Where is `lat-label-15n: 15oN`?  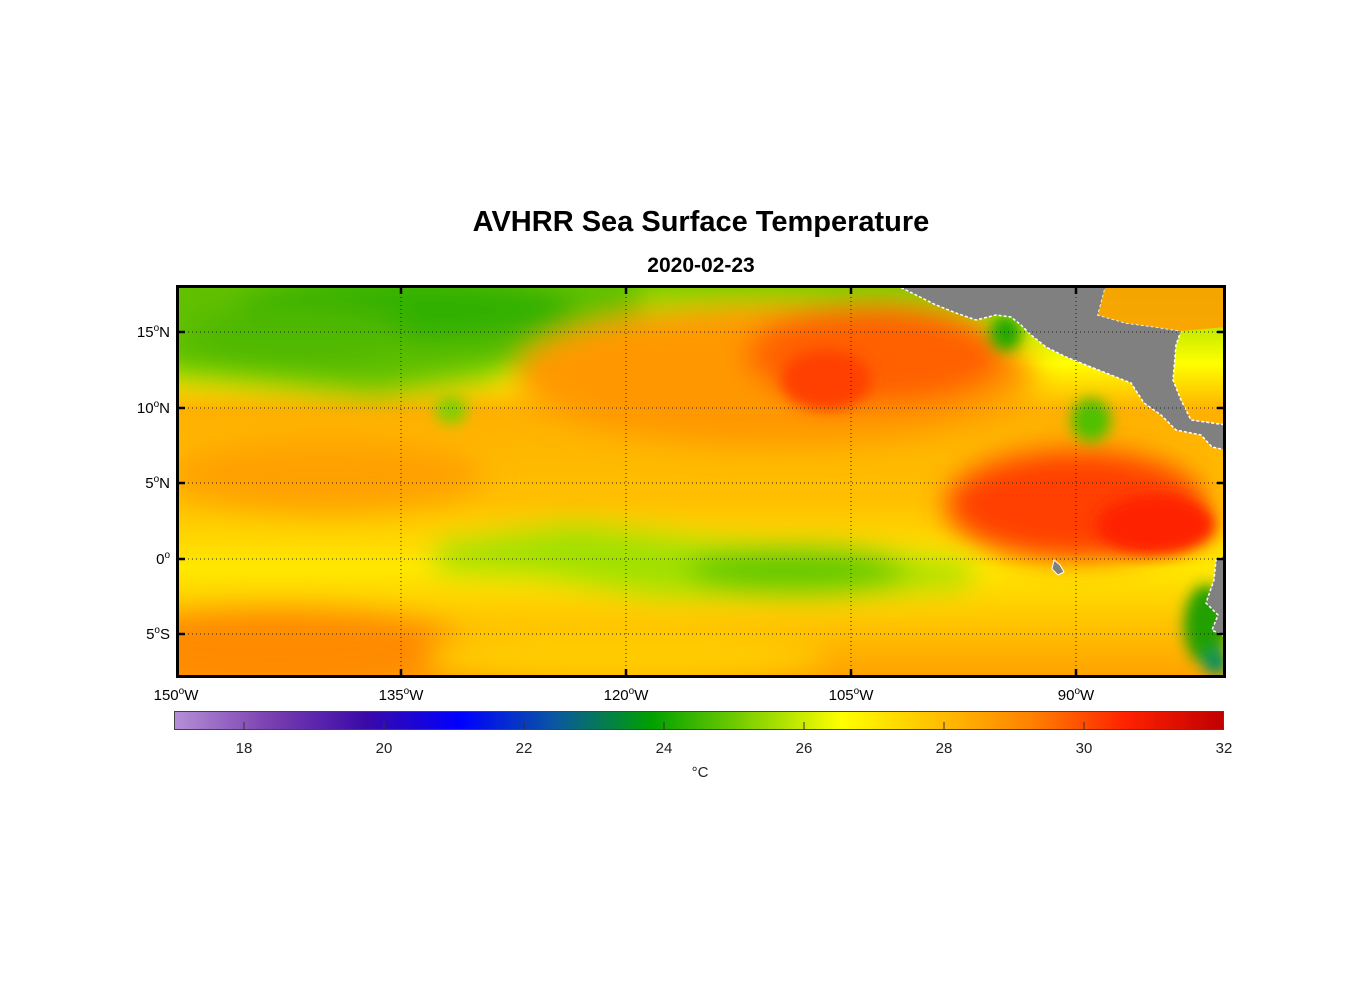
lat-label-15n: 15oN is located at coordinates (153, 332).